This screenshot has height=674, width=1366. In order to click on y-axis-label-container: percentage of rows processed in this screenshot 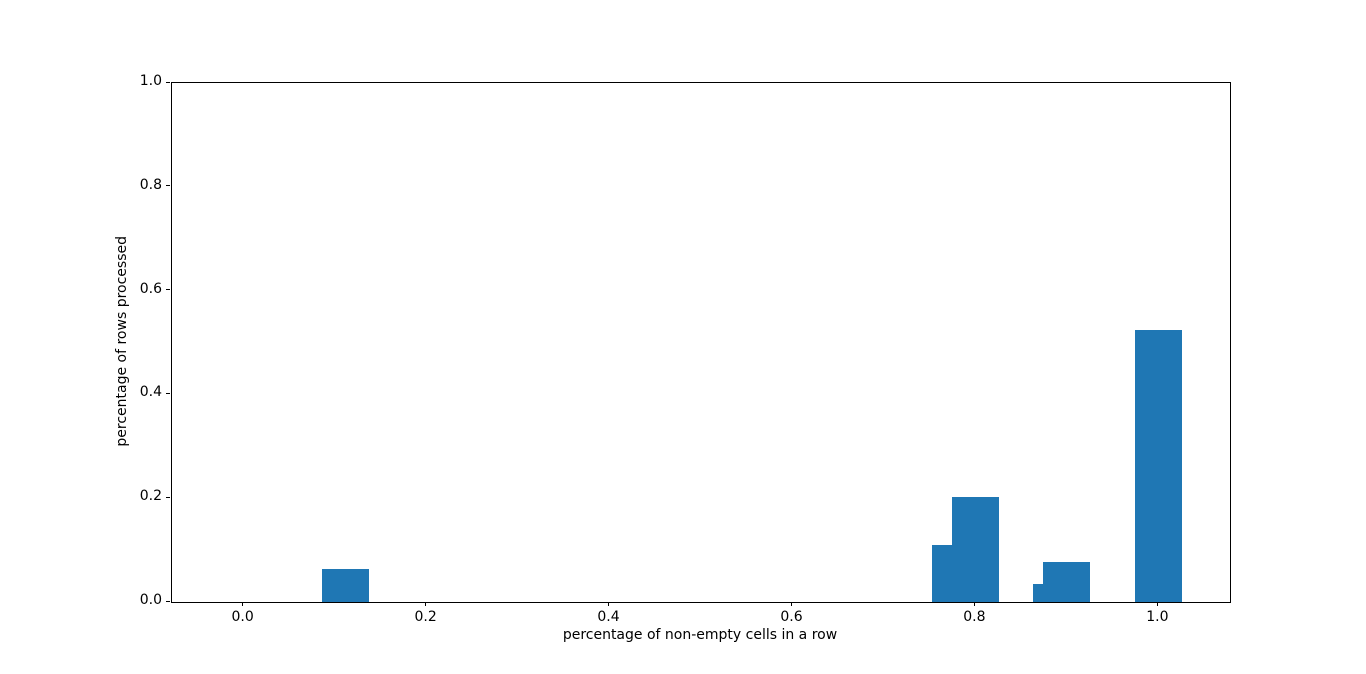, I will do `click(122, 341)`.